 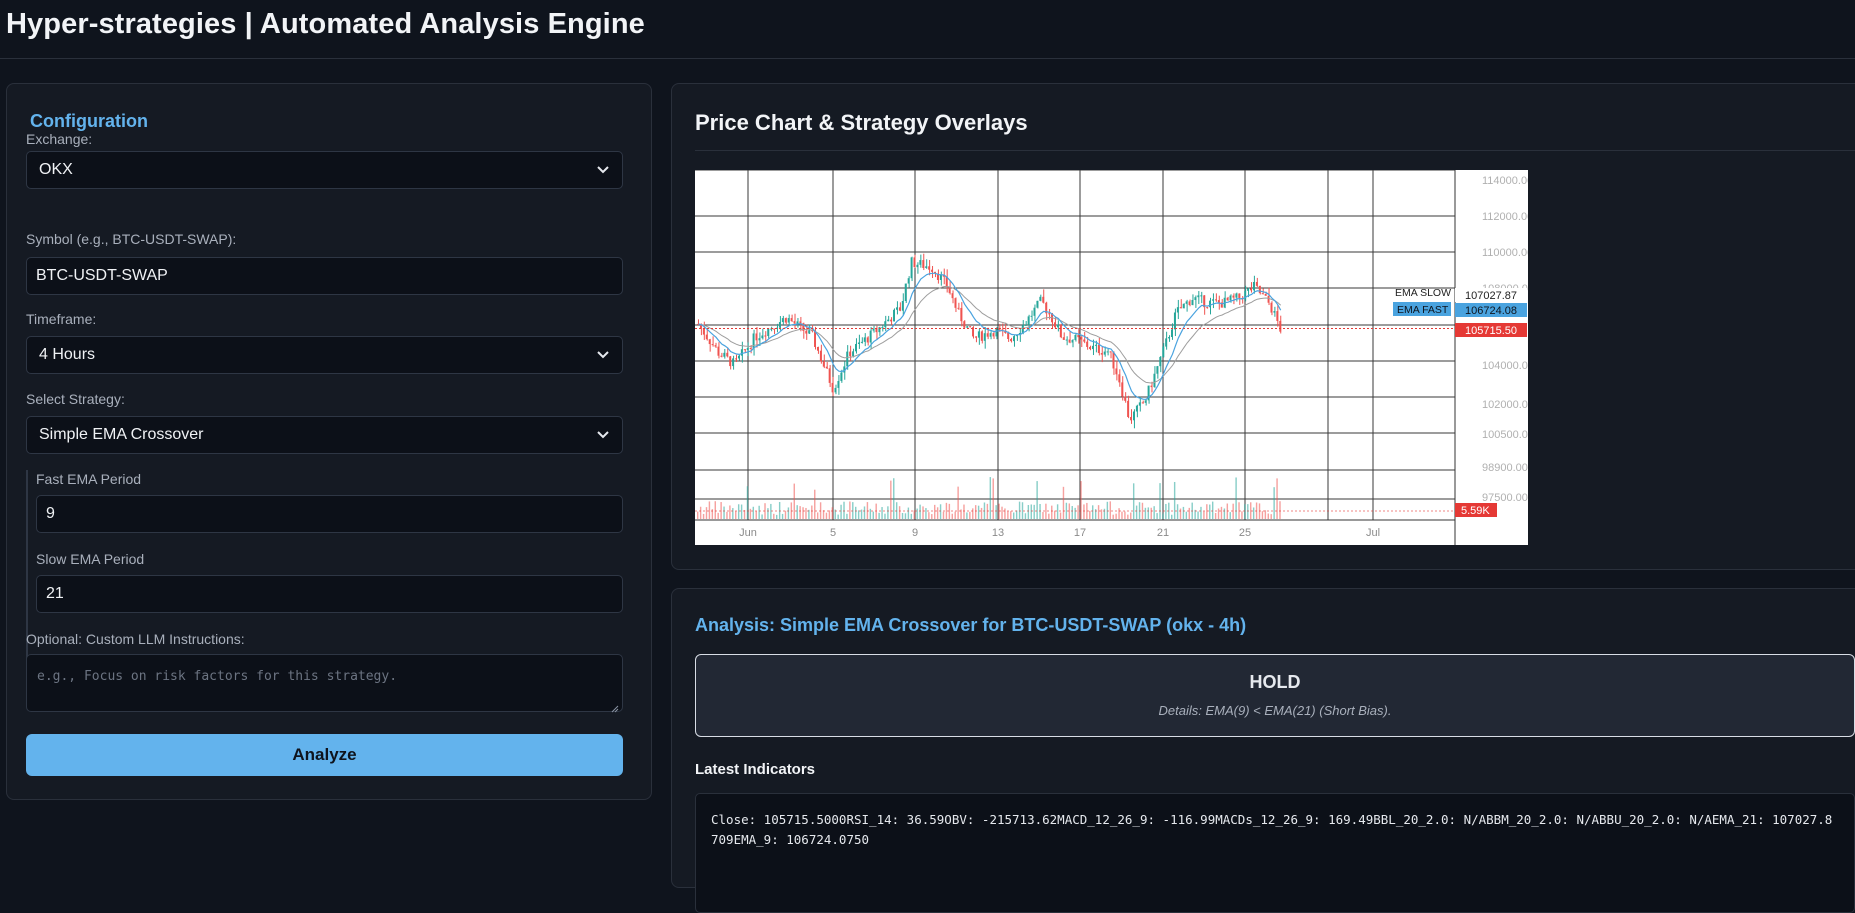 What do you see at coordinates (329, 514) in the screenshot?
I see `fast-ema-input: 9` at bounding box center [329, 514].